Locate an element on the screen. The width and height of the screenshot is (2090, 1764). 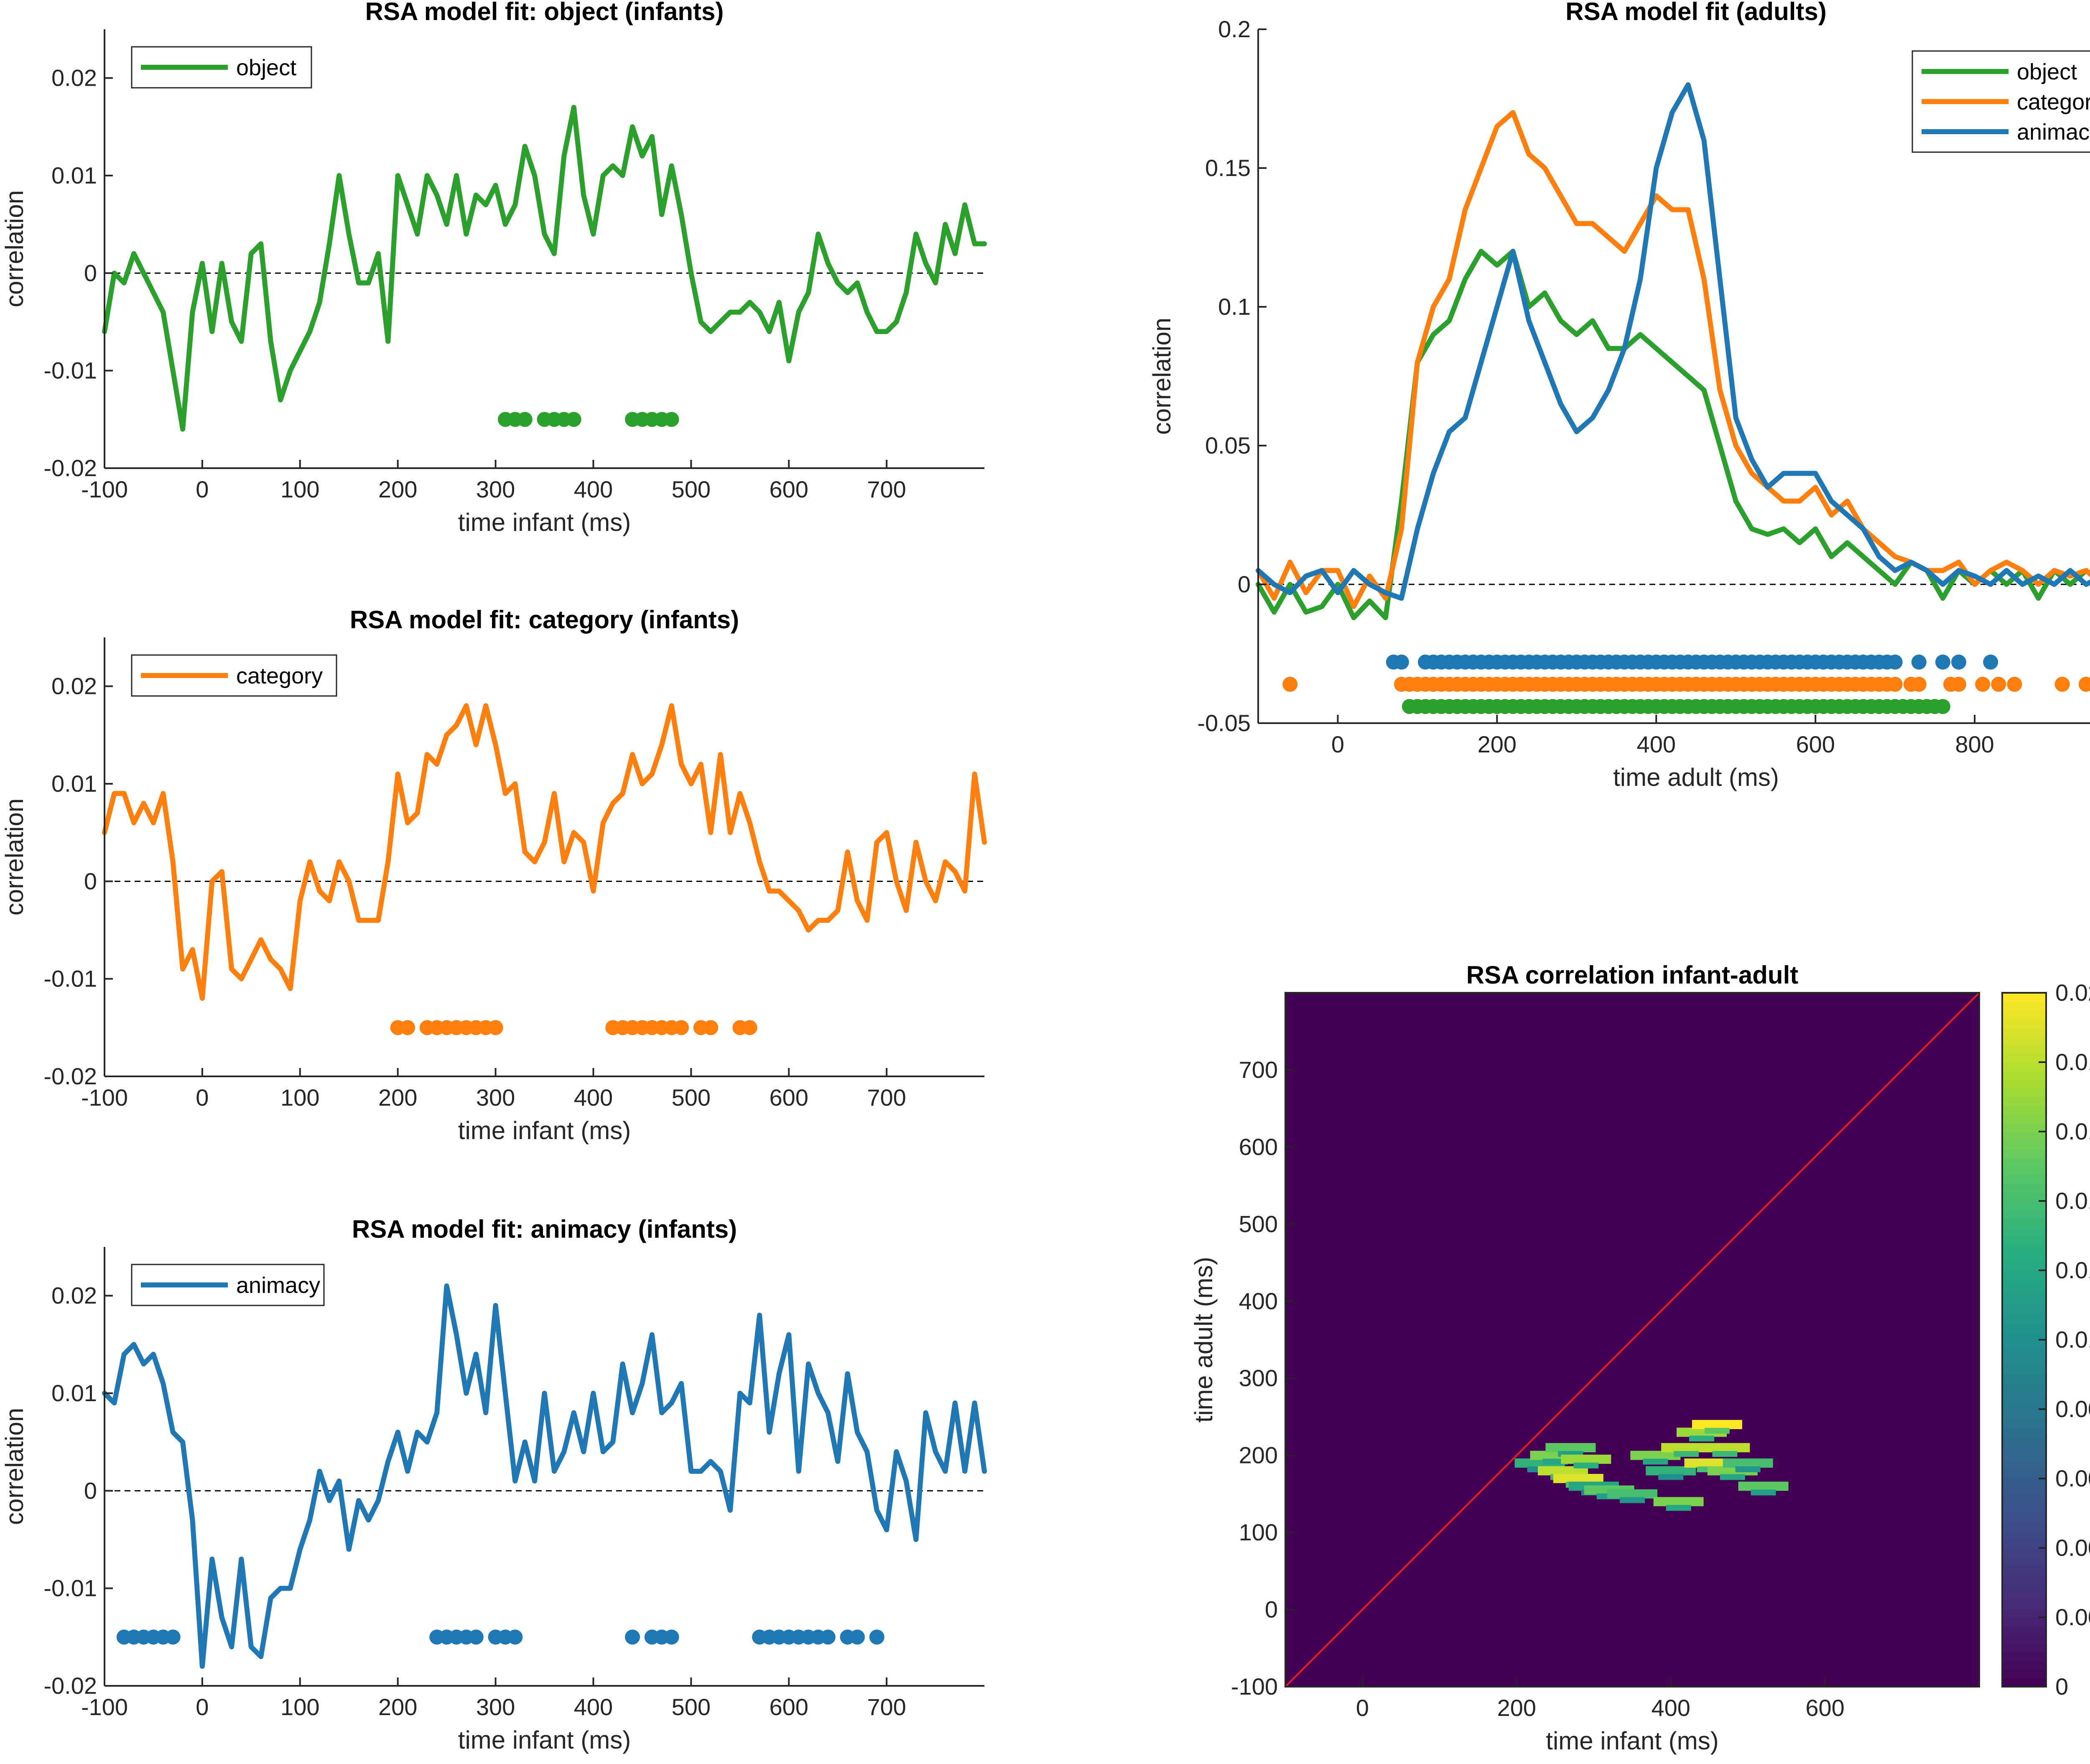
y-tick-label: -0.01 is located at coordinates (70, 979).